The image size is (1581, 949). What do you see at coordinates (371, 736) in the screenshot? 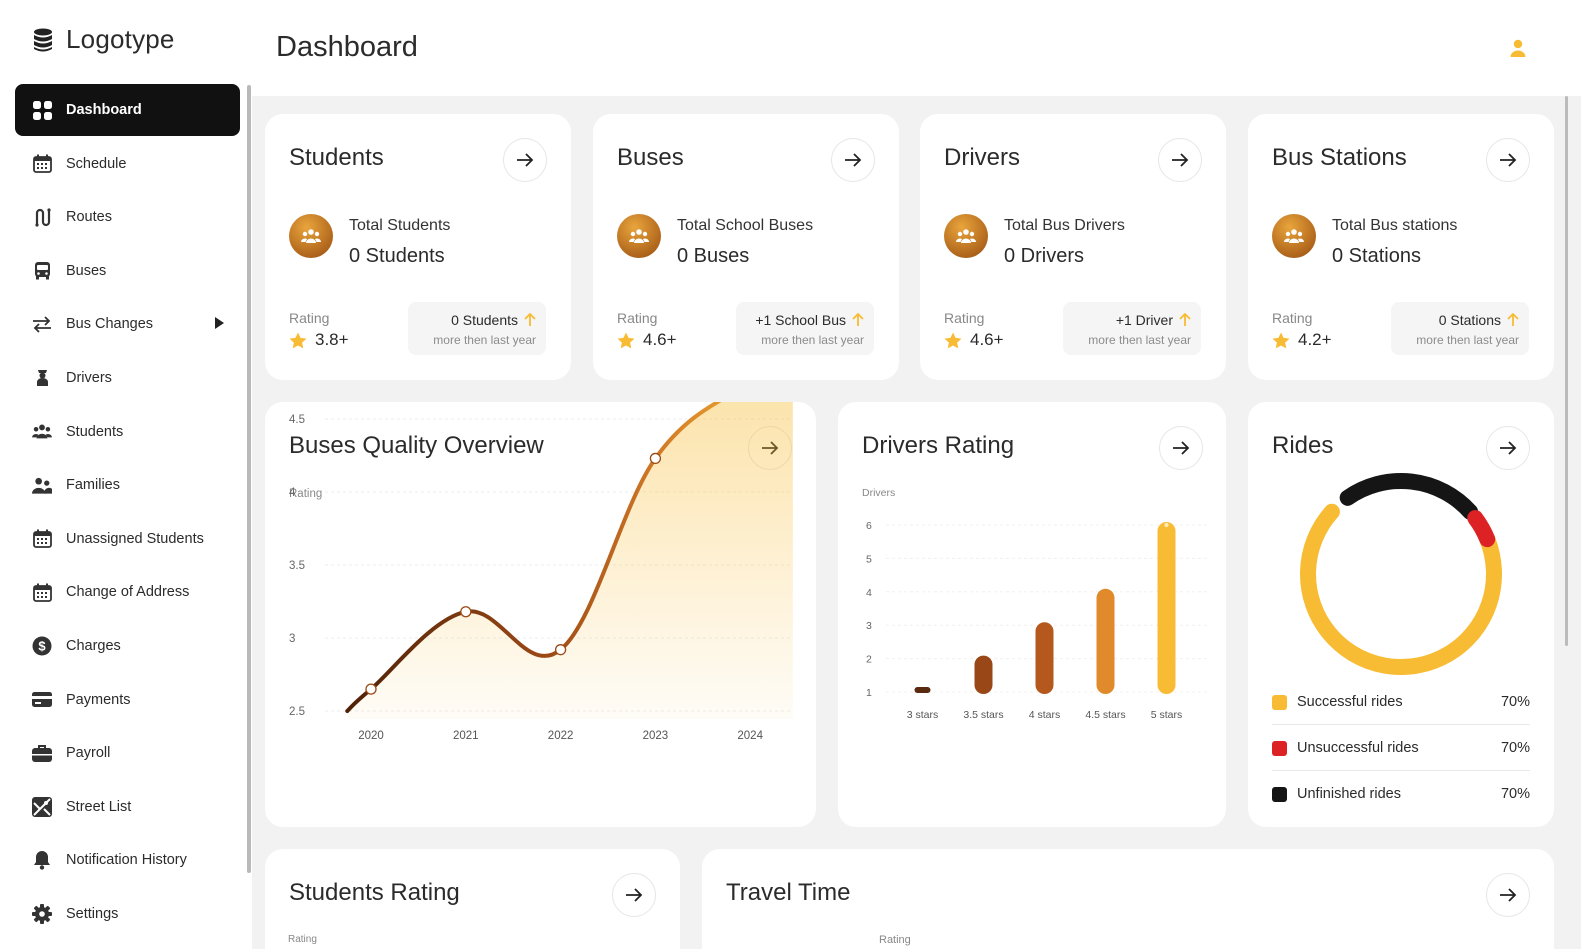
I see `x-tick-label: 2020` at bounding box center [371, 736].